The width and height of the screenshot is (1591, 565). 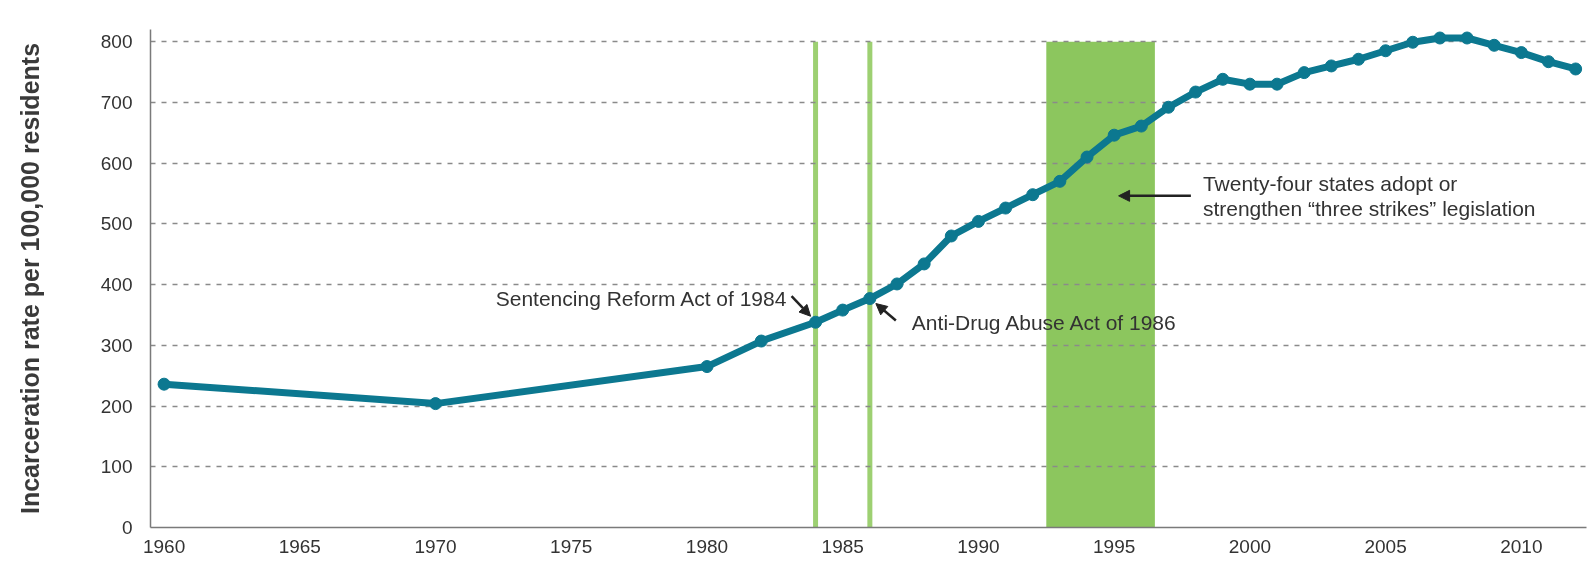 What do you see at coordinates (29, 278) in the screenshot?
I see `y-axis-title: Incarceration rate per 100,000 residents` at bounding box center [29, 278].